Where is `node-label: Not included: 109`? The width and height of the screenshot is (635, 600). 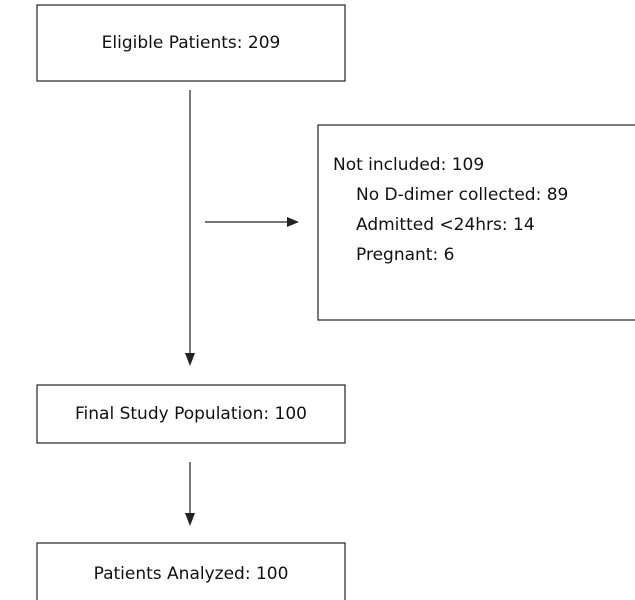
node-label: Not included: 109 is located at coordinates (408, 165).